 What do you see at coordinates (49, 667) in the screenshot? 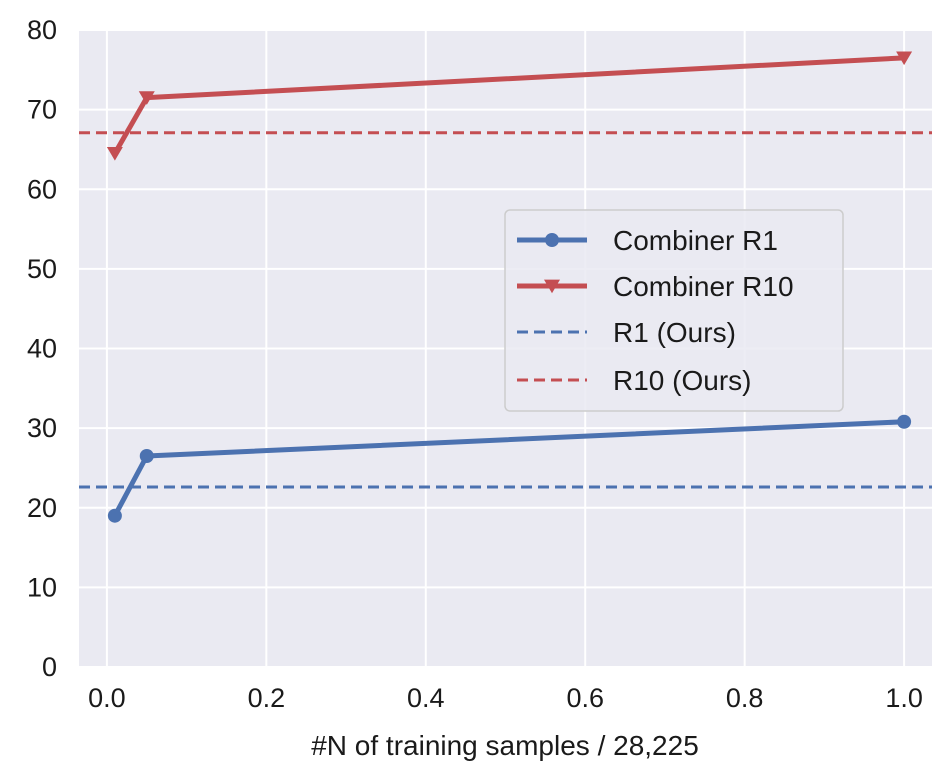
I see `y-tick-label: 0` at bounding box center [49, 667].